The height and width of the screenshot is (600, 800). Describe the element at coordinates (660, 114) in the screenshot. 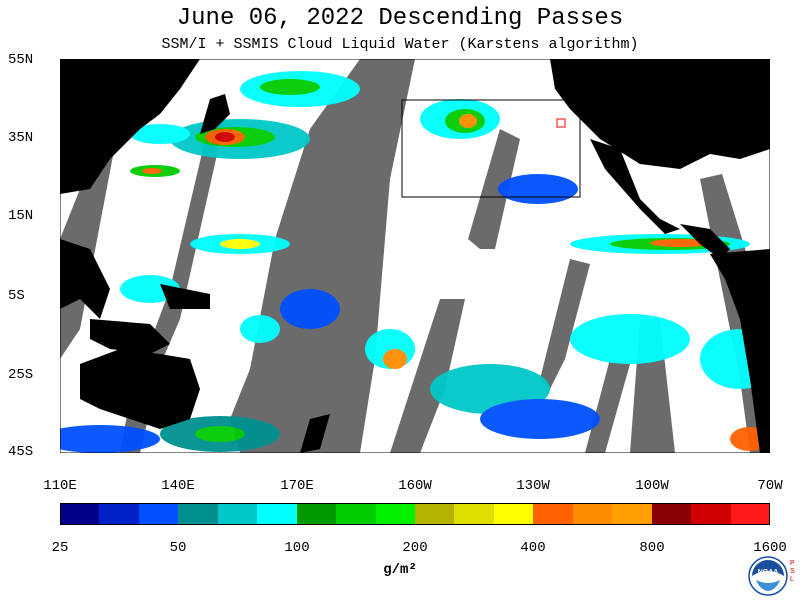

I see `north-america` at that location.